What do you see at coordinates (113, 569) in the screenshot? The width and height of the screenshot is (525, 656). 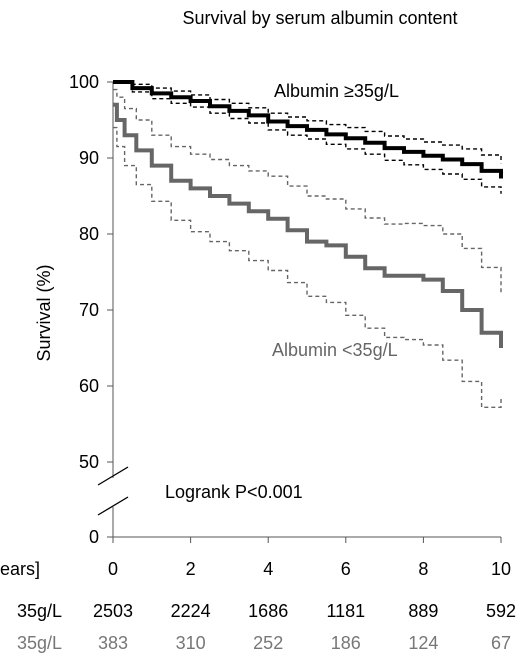 I see `x-tick-label: 0` at bounding box center [113, 569].